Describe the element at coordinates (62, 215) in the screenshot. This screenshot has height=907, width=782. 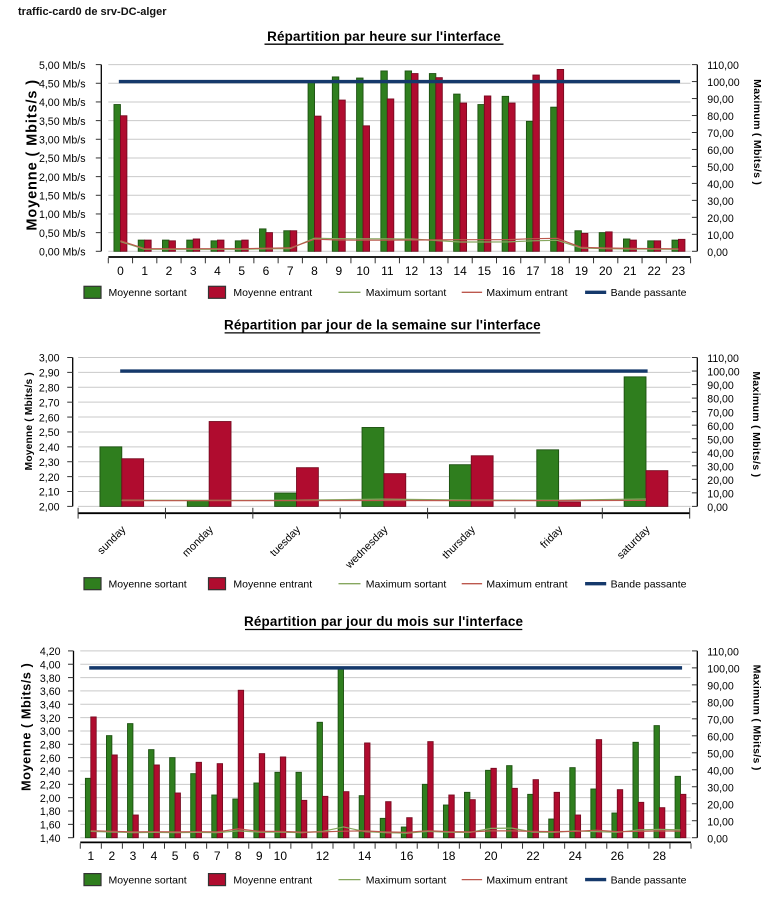
I see `svg-text: 1,00 Mb/s` at that location.